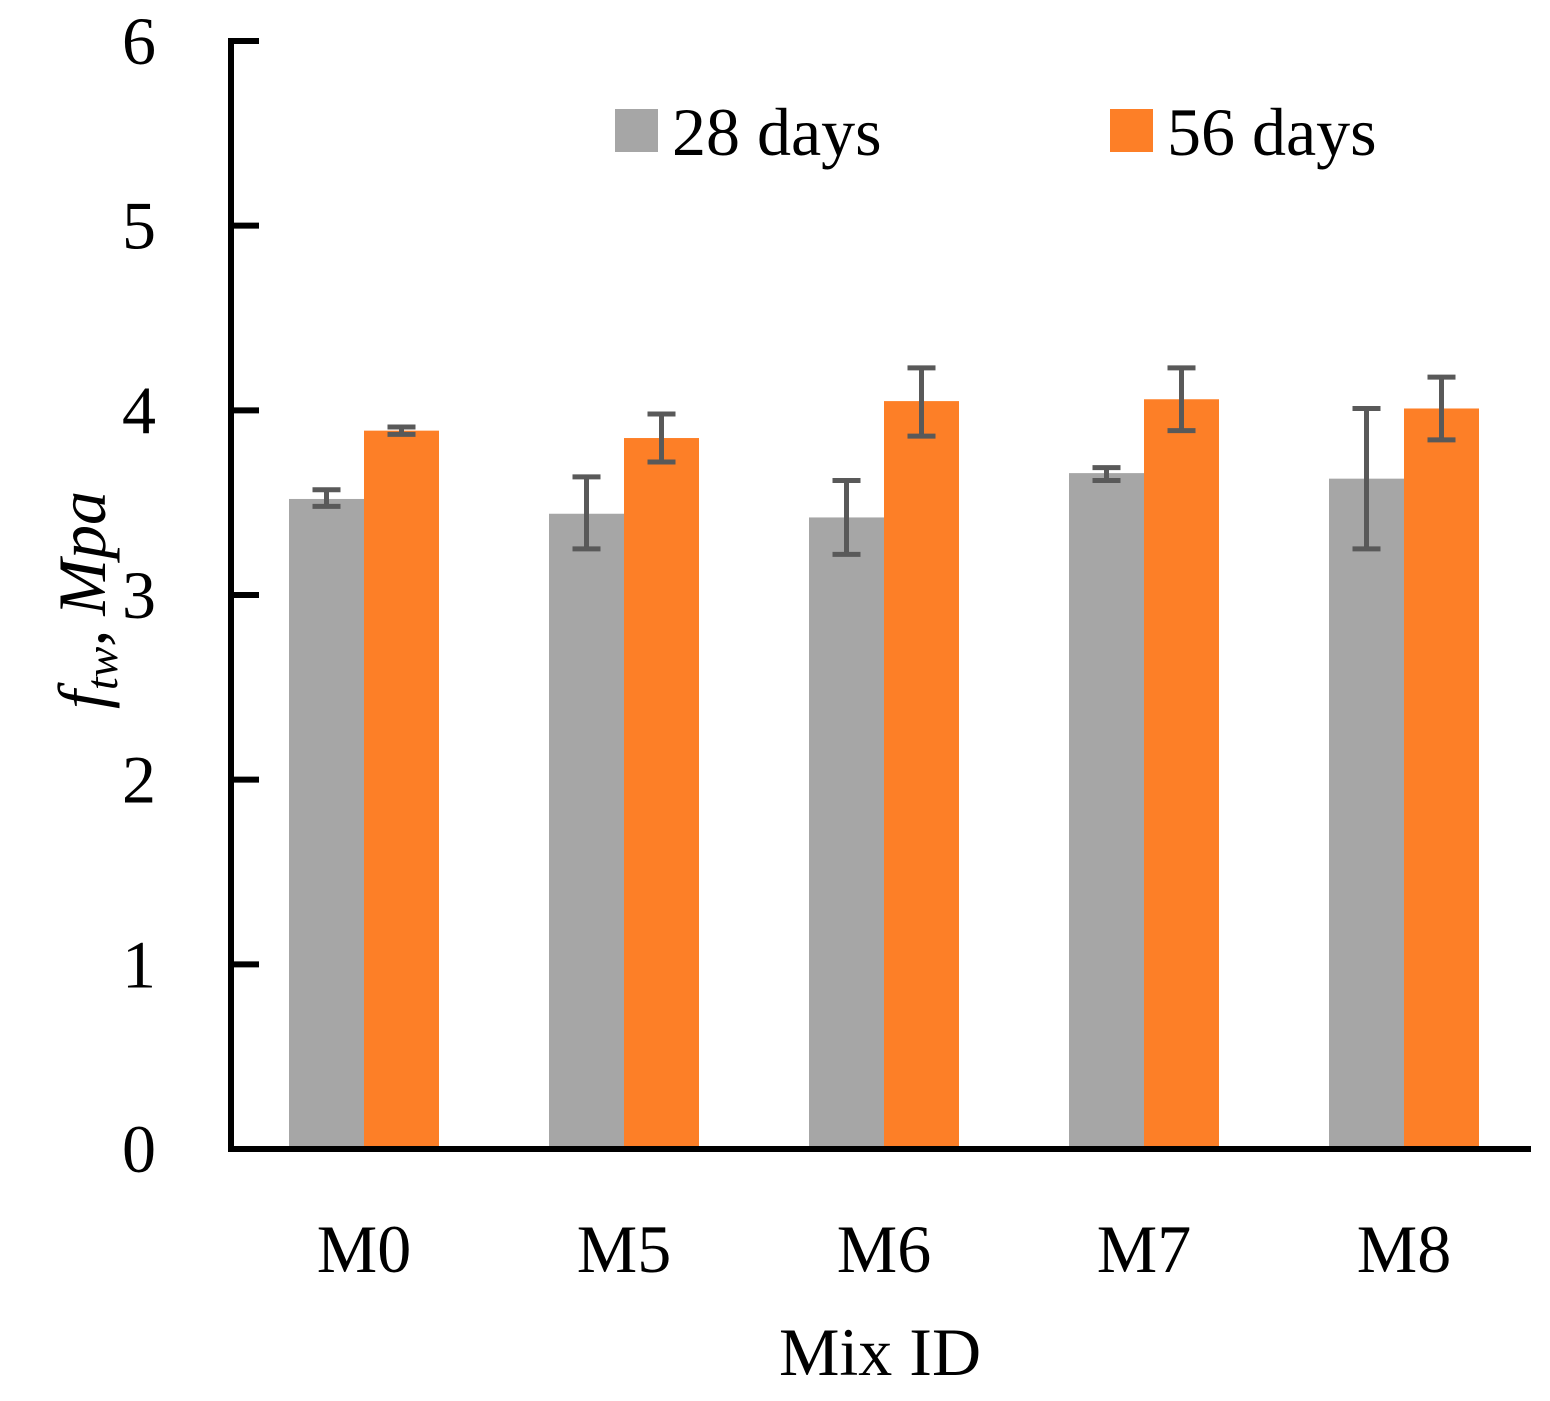  I want to click on y-tick-label: 2, so click(139, 780).